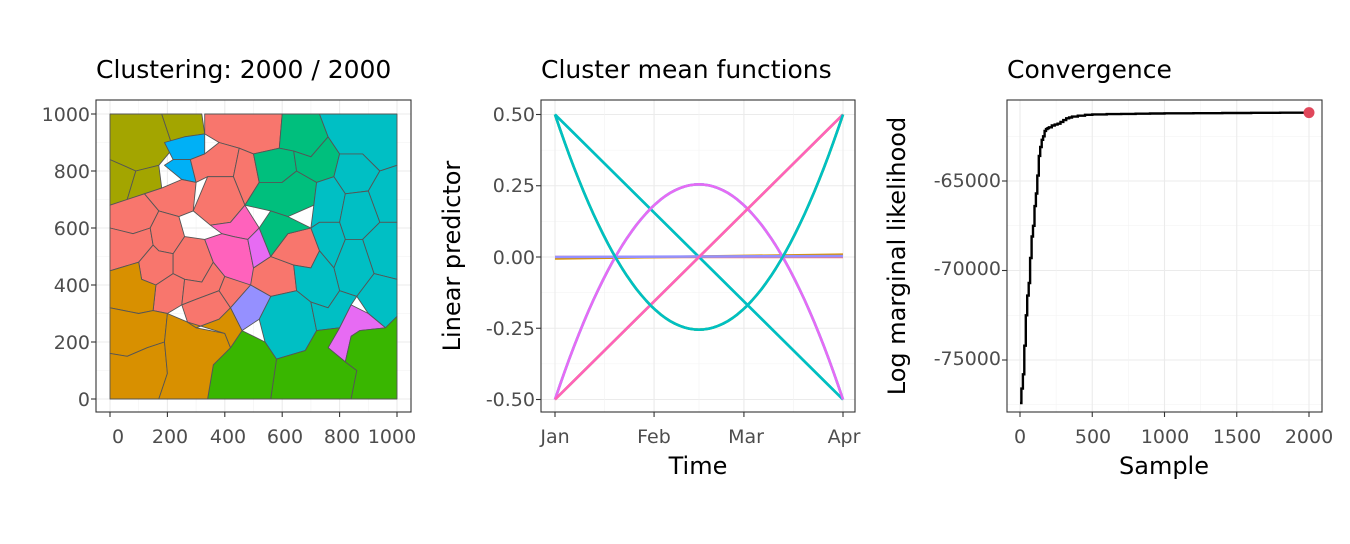 Image resolution: width=1350 pixels, height=544 pixels. Describe the element at coordinates (243, 69) in the screenshot. I see `clustering-title: Clustering: 2000 / 2000` at that location.